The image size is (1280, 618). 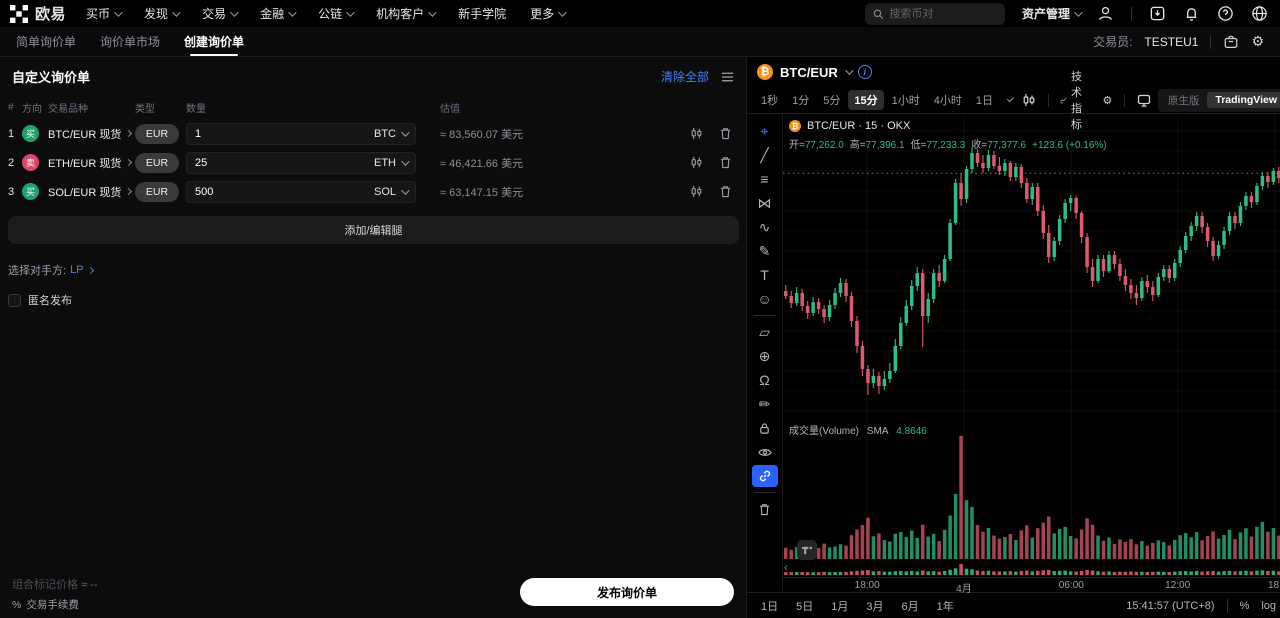 What do you see at coordinates (684, 77) in the screenshot?
I see `clear-all-link: 清除全部` at bounding box center [684, 77].